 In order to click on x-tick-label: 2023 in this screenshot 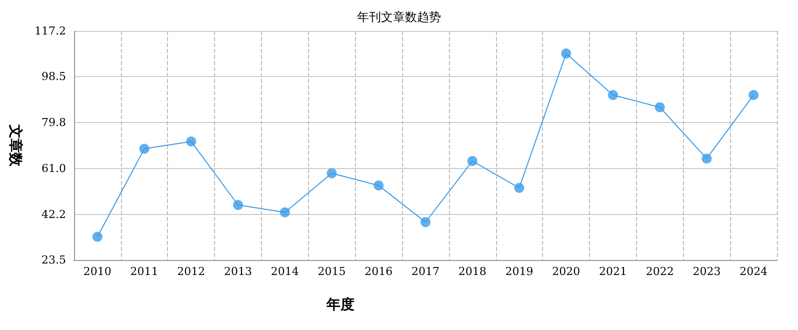, I will do `click(706, 271)`.